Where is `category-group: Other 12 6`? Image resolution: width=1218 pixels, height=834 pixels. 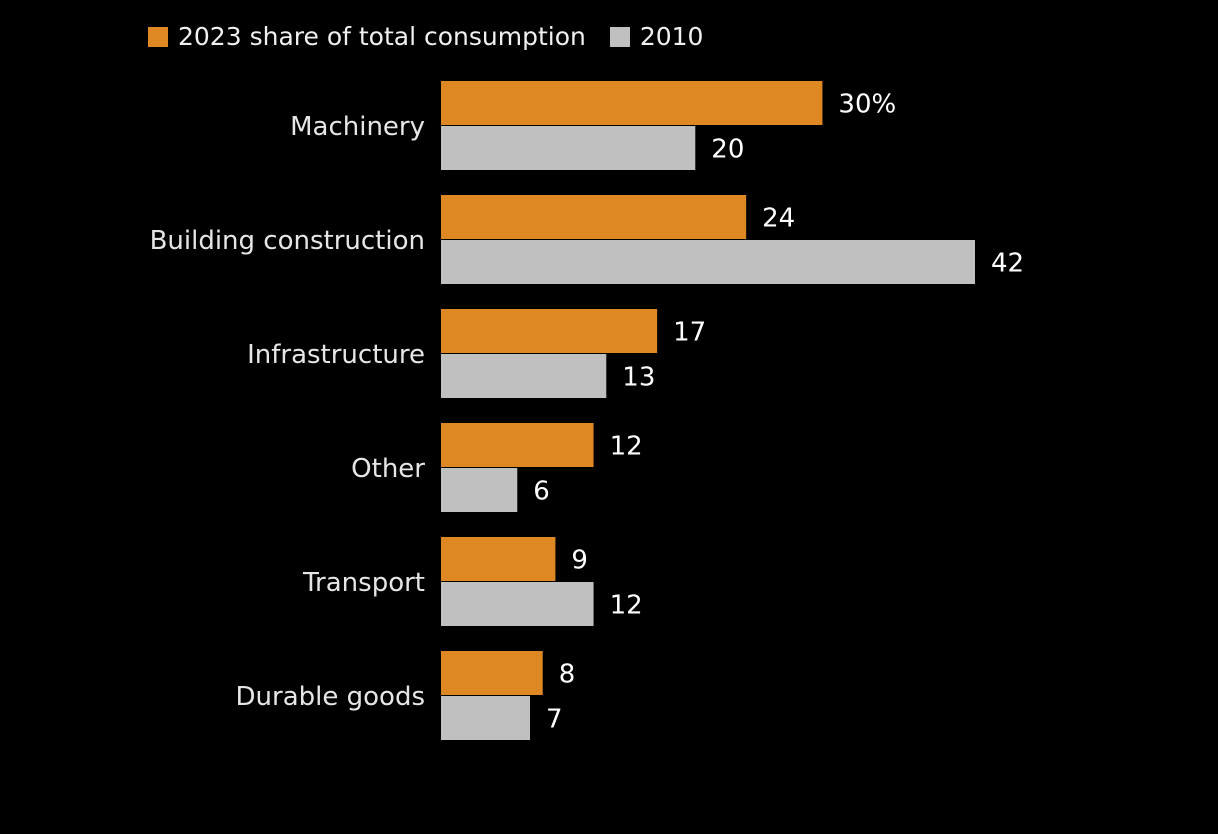
category-group: Other 12 6 is located at coordinates (497, 467).